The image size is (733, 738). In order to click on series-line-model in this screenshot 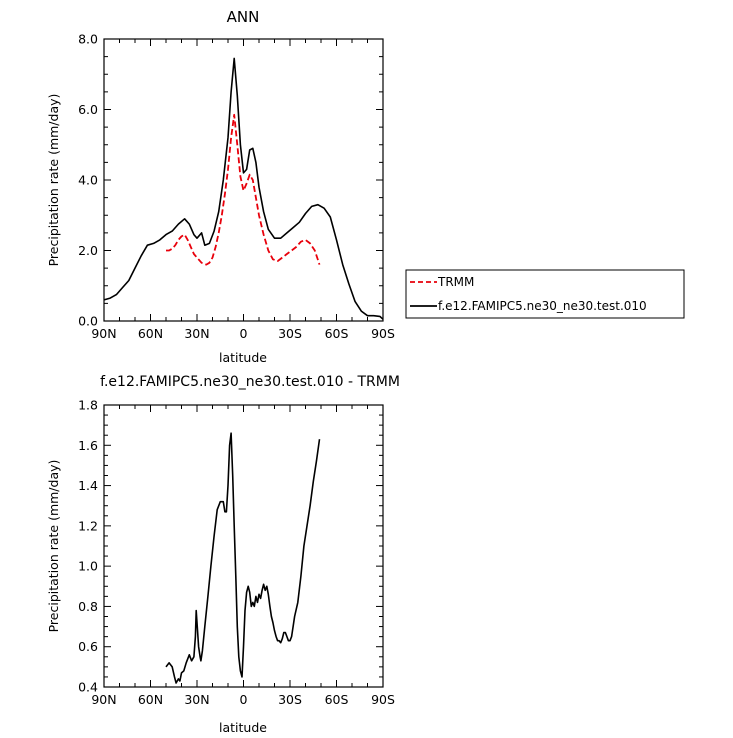, I will do `click(243, 188)`.